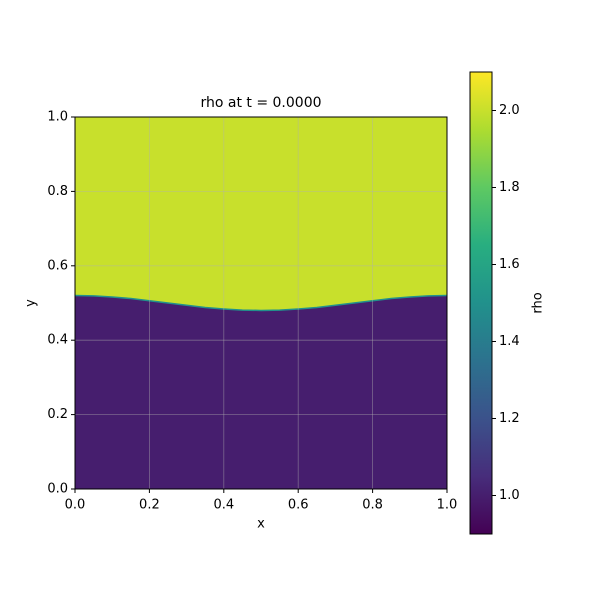 Image resolution: width=600 pixels, height=604 pixels. What do you see at coordinates (509, 264) in the screenshot?
I see `colorbar-tick-label: 1.6` at bounding box center [509, 264].